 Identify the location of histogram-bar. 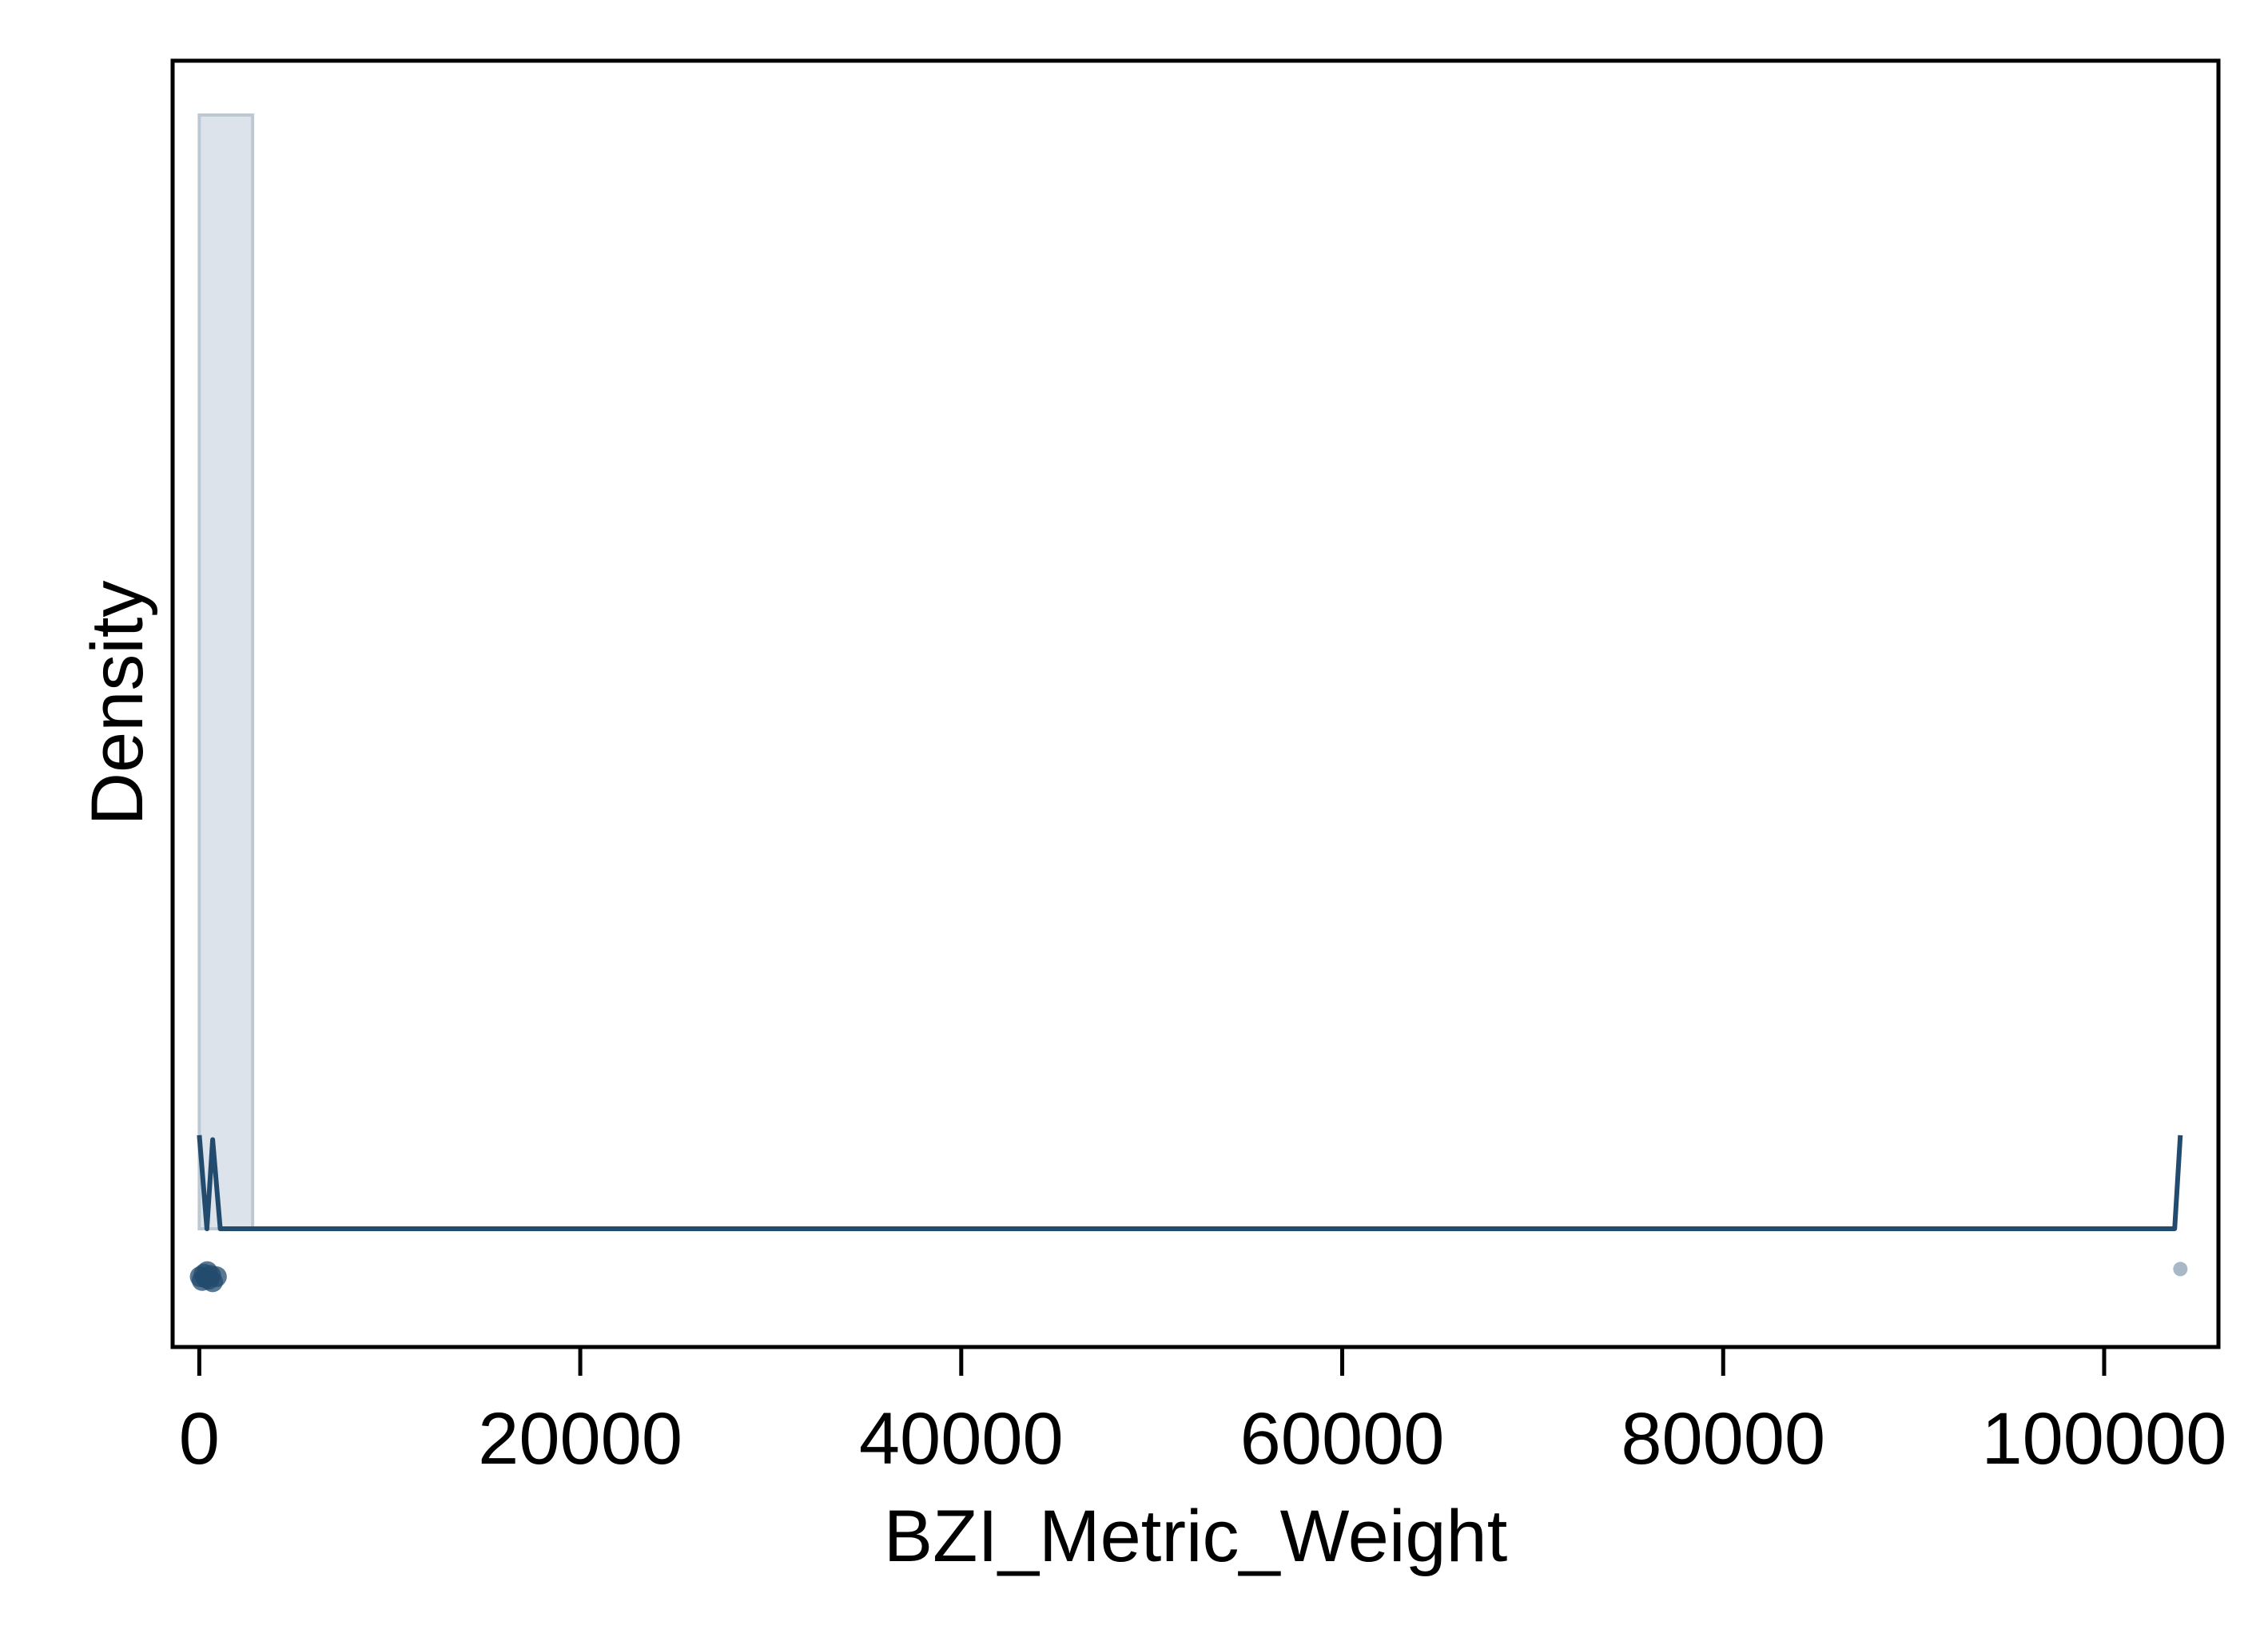
(226, 671).